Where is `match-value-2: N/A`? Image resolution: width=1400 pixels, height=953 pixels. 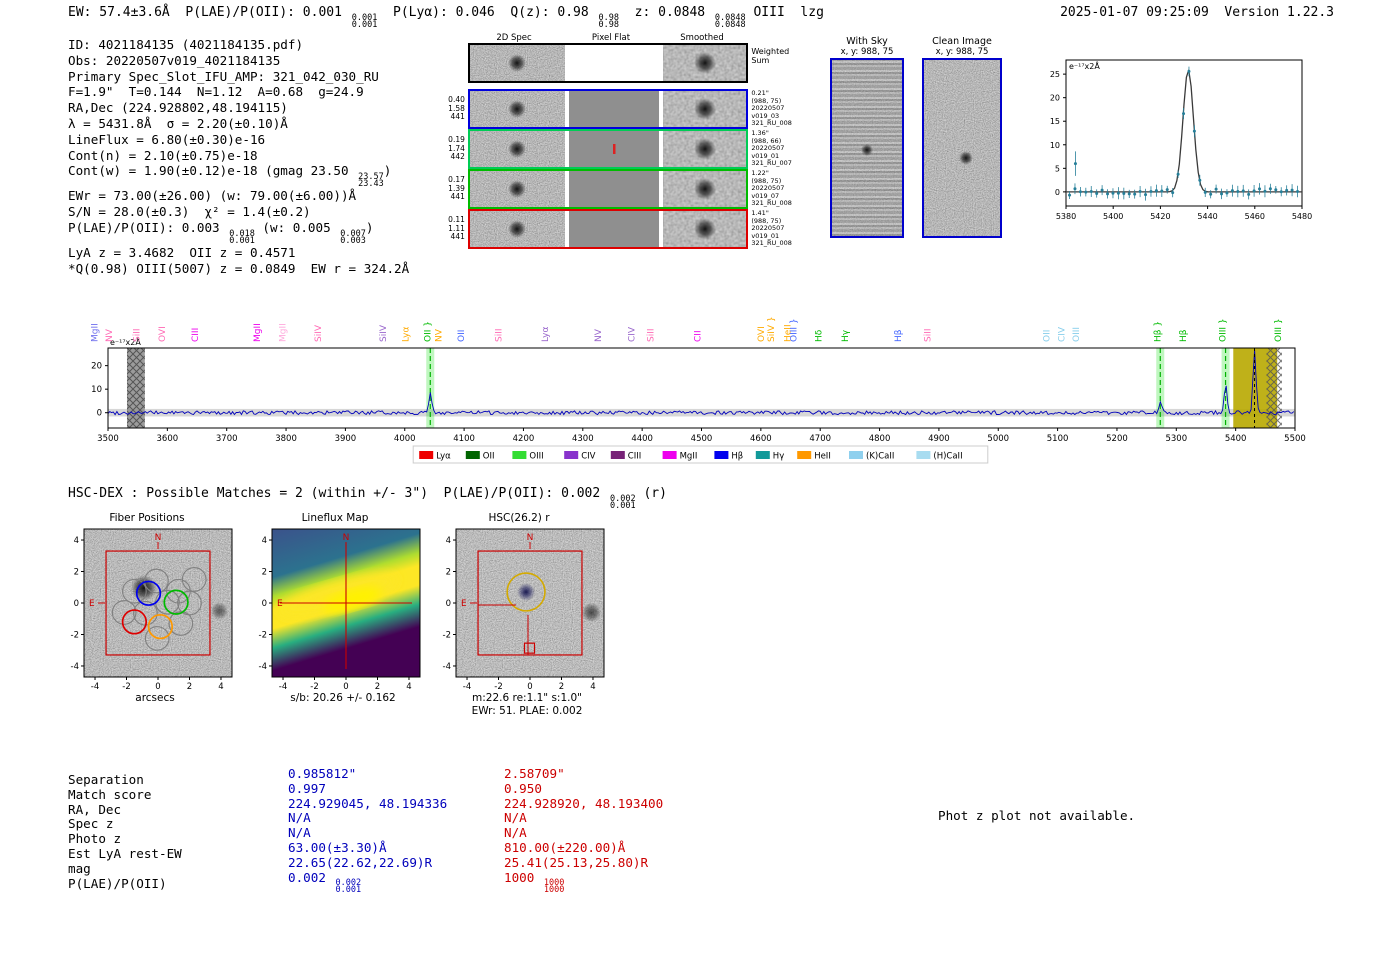
match-value-2: N/A is located at coordinates (515, 833).